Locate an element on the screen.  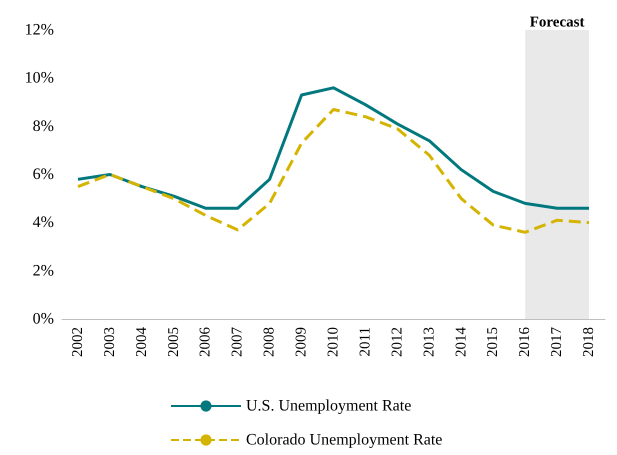
x-tick-label: 2008 is located at coordinates (270, 342).